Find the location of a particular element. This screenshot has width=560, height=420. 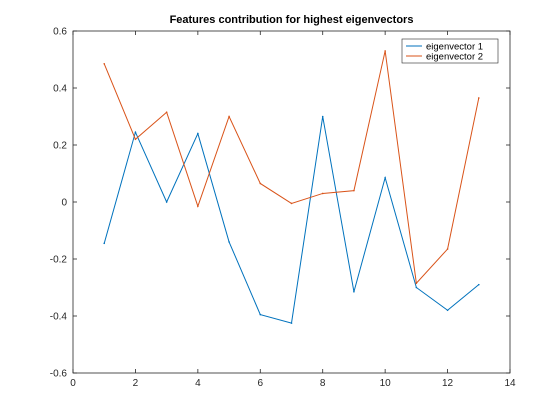

x-tick-label: 0 is located at coordinates (73, 383).